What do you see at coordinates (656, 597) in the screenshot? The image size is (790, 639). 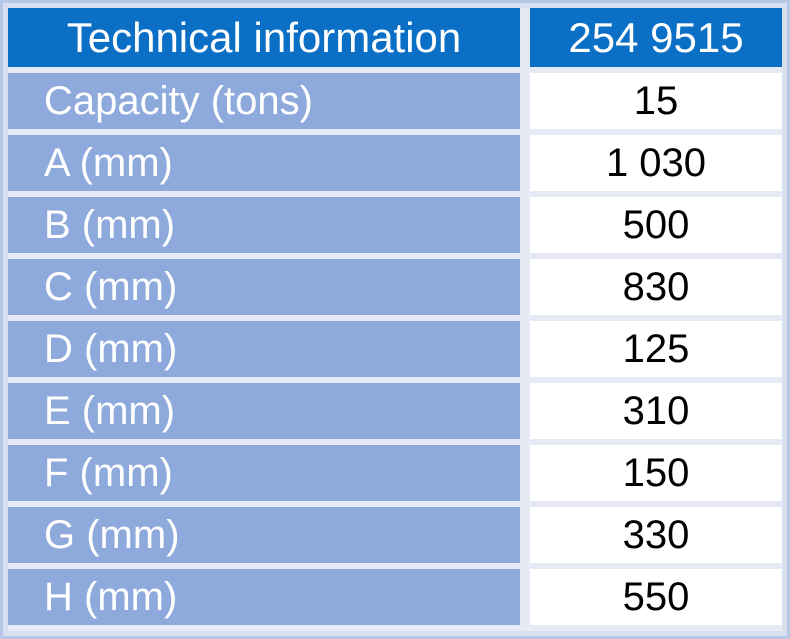 I see `row-value-h: 550` at bounding box center [656, 597].